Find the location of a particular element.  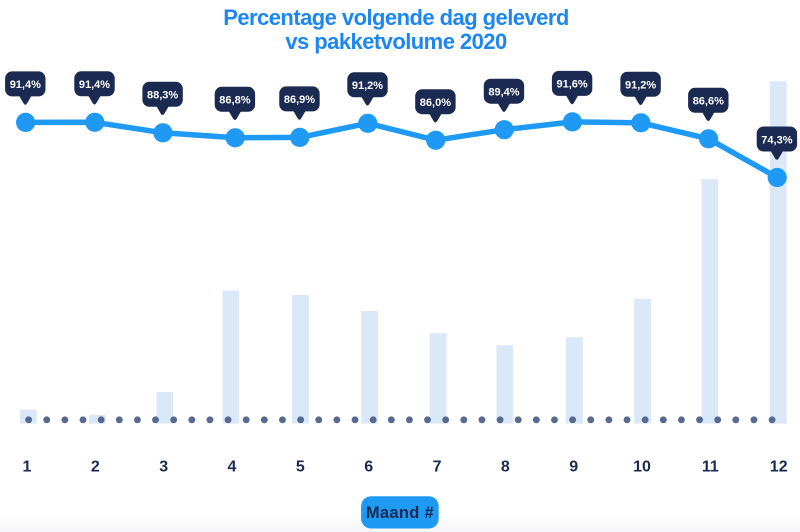

svg-text: 86,0% is located at coordinates (435, 103).